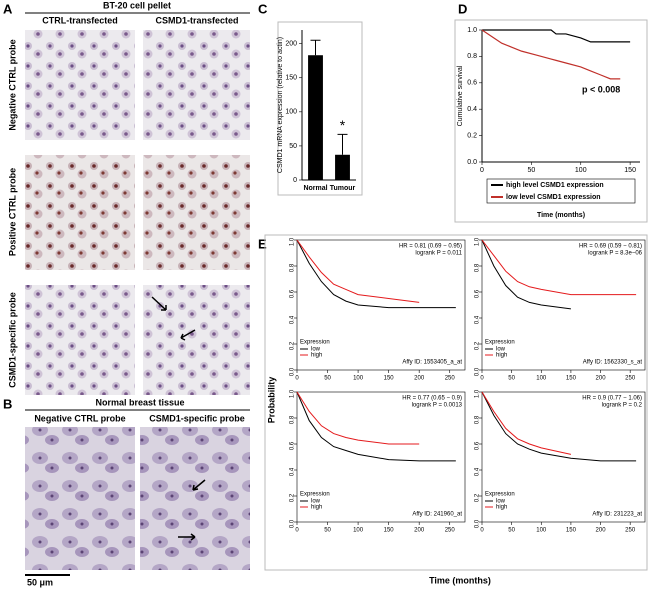 This screenshot has height=594, width=650. Describe the element at coordinates (196, 20) in the screenshot. I see `column-label: CSMD1-transfected` at that location.